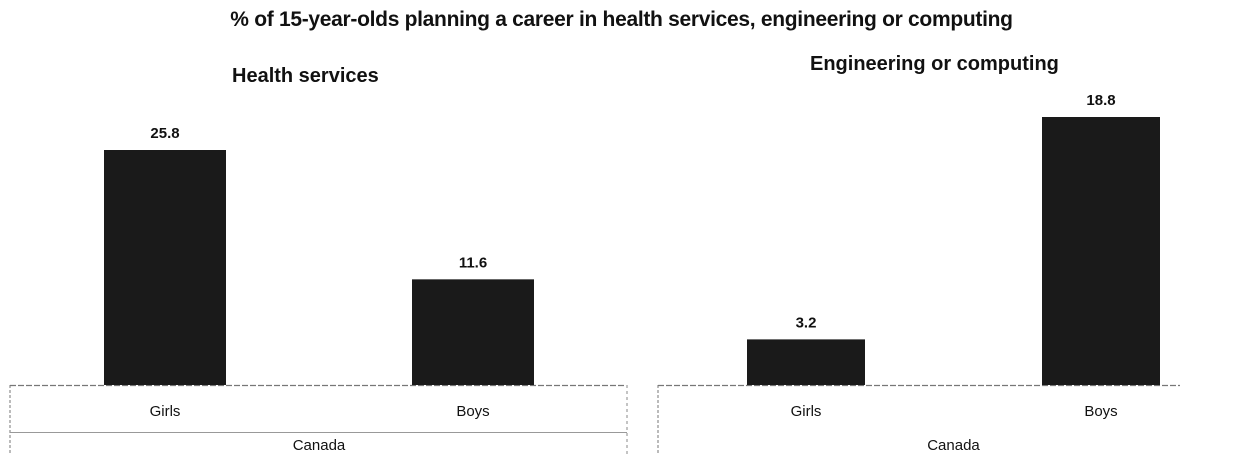 This screenshot has width=1243, height=455. Describe the element at coordinates (1100, 100) in the screenshot. I see `data-label: 18.8` at that location.